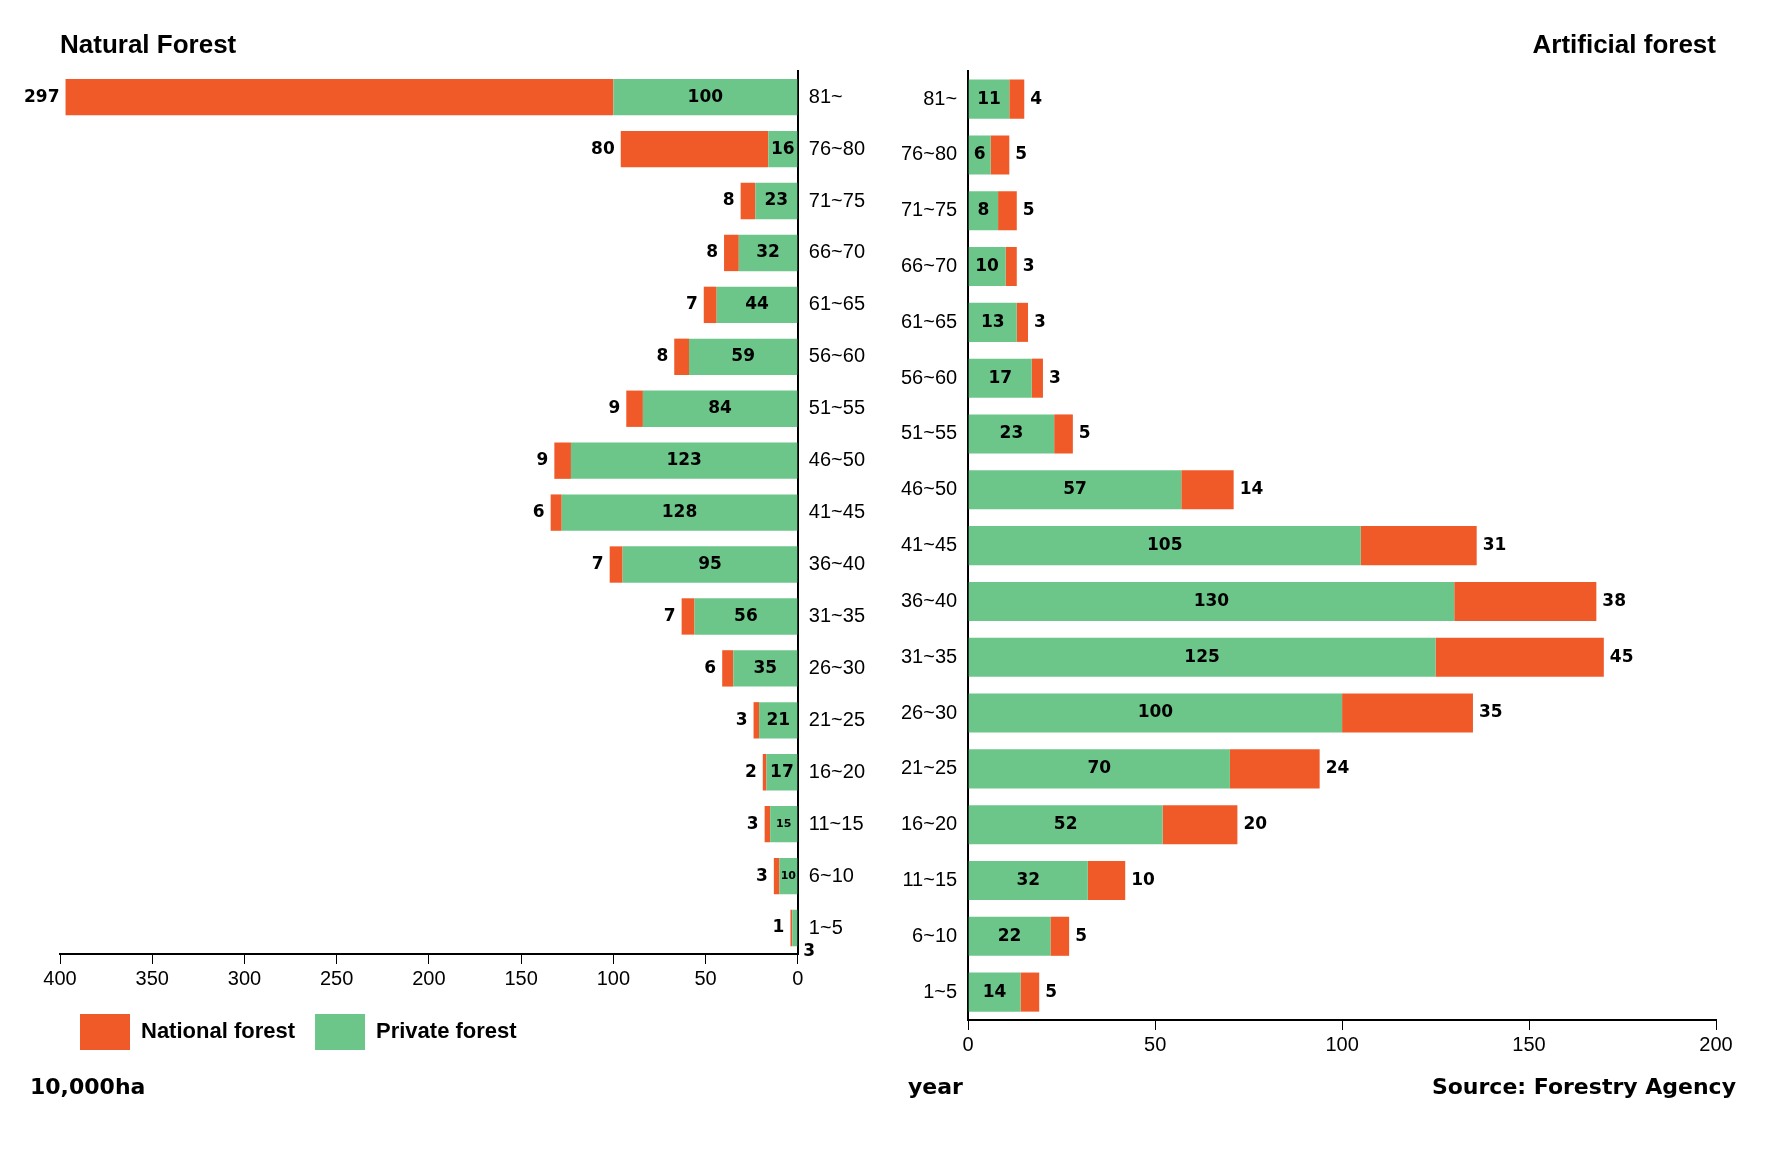  Describe the element at coordinates (929, 153) in the screenshot. I see `y-tick-label: 76~80` at that location.